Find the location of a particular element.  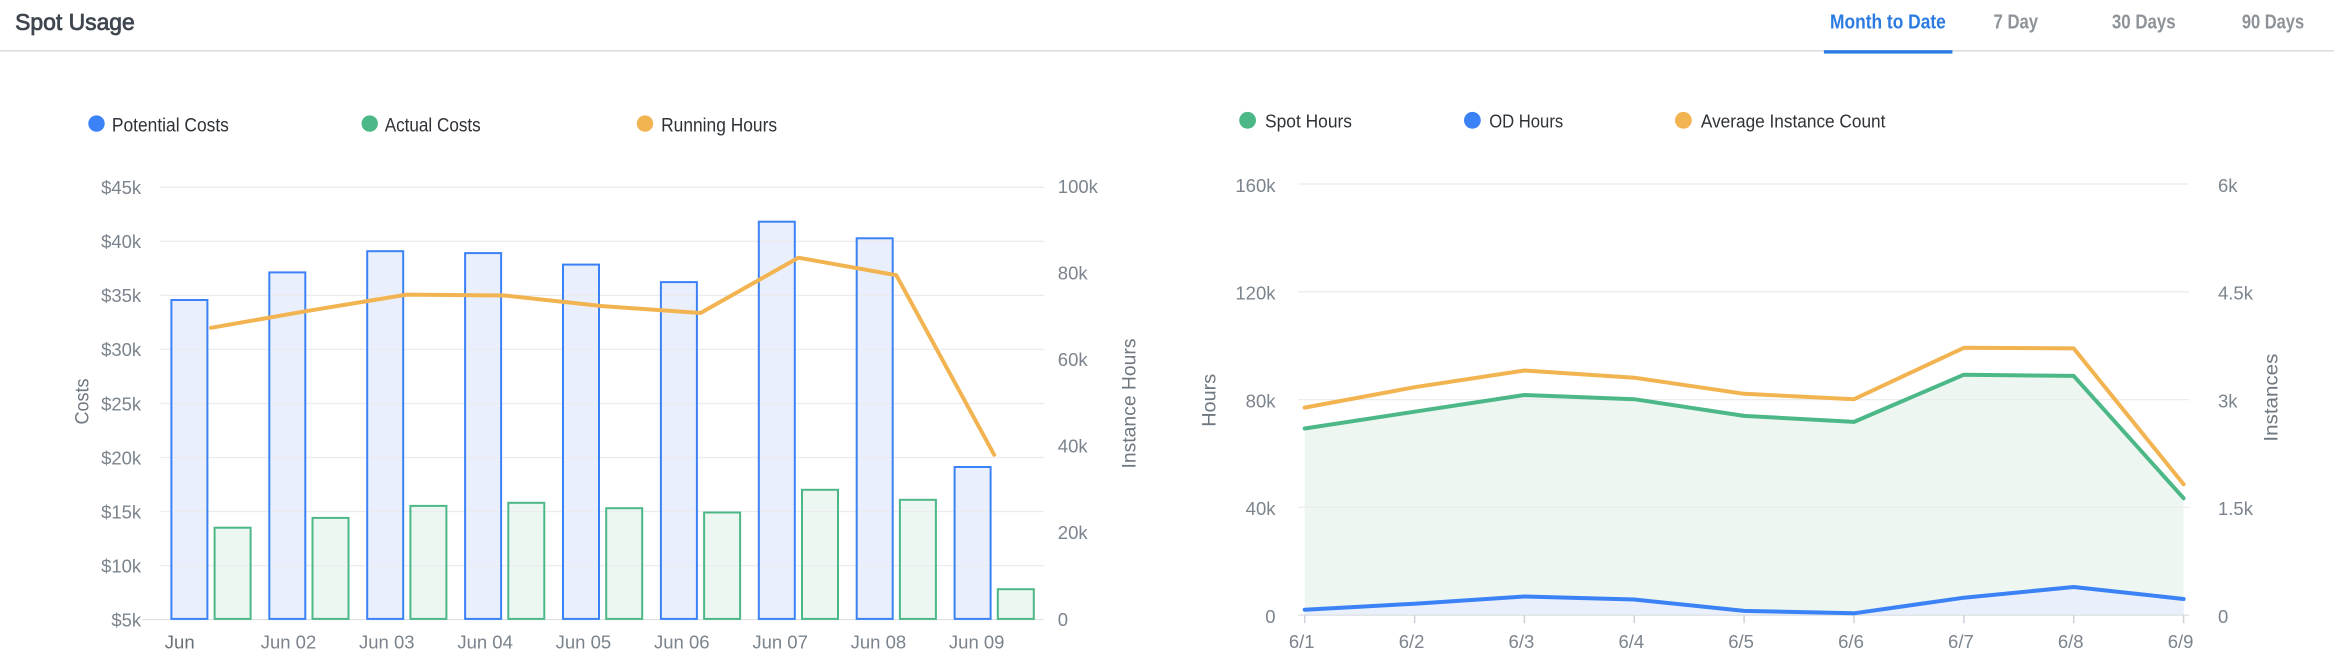

svg-text: Jun 07 is located at coordinates (780, 641).